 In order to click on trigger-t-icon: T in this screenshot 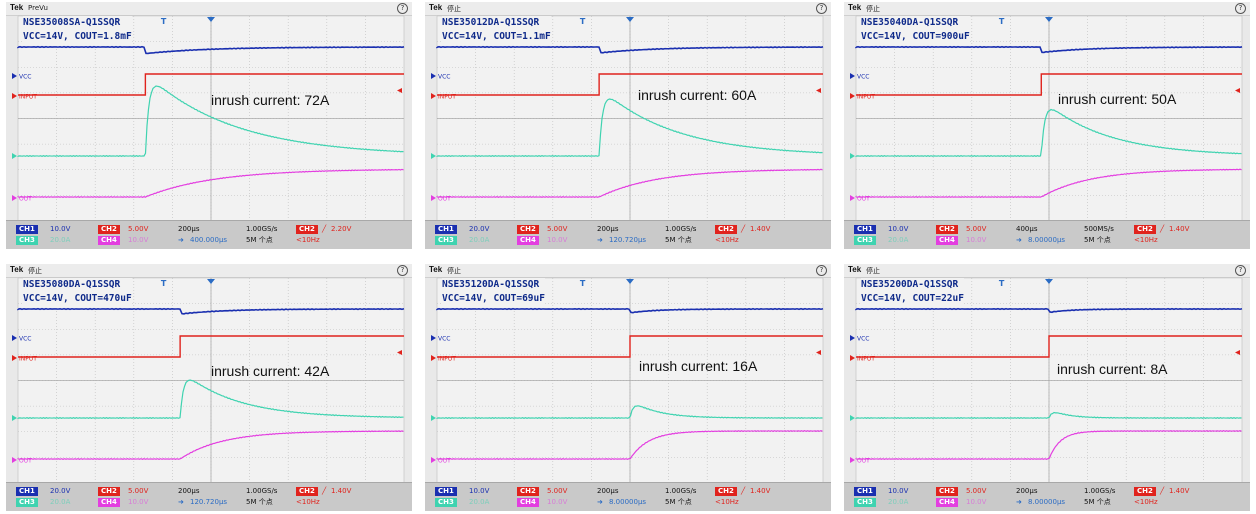, I will do `click(164, 283)`.